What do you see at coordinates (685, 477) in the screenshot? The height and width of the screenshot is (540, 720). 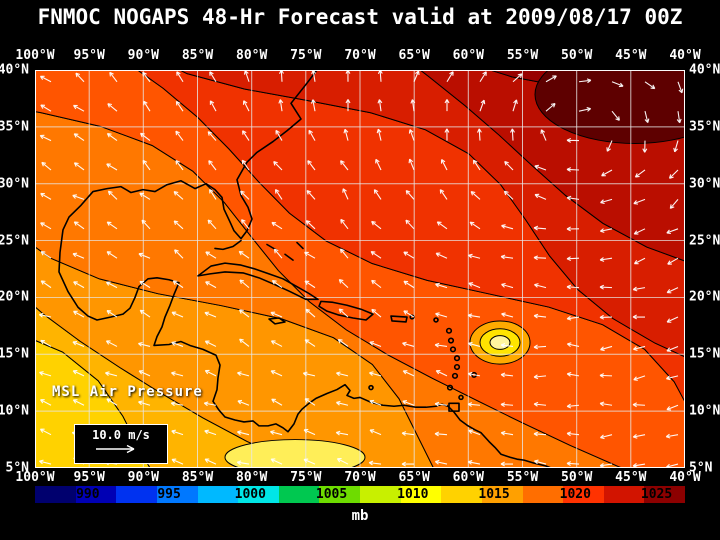 I see `lon-label-bottom: 40°W` at bounding box center [685, 477].